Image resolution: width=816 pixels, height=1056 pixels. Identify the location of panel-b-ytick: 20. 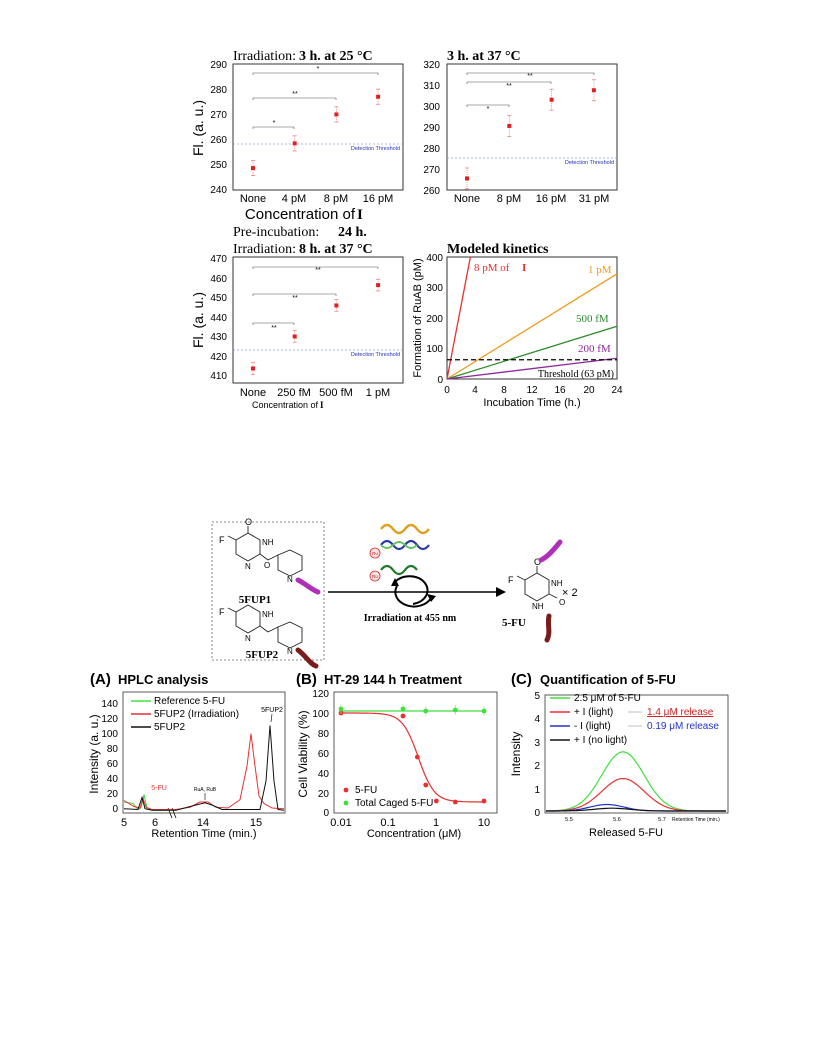
(324, 794).